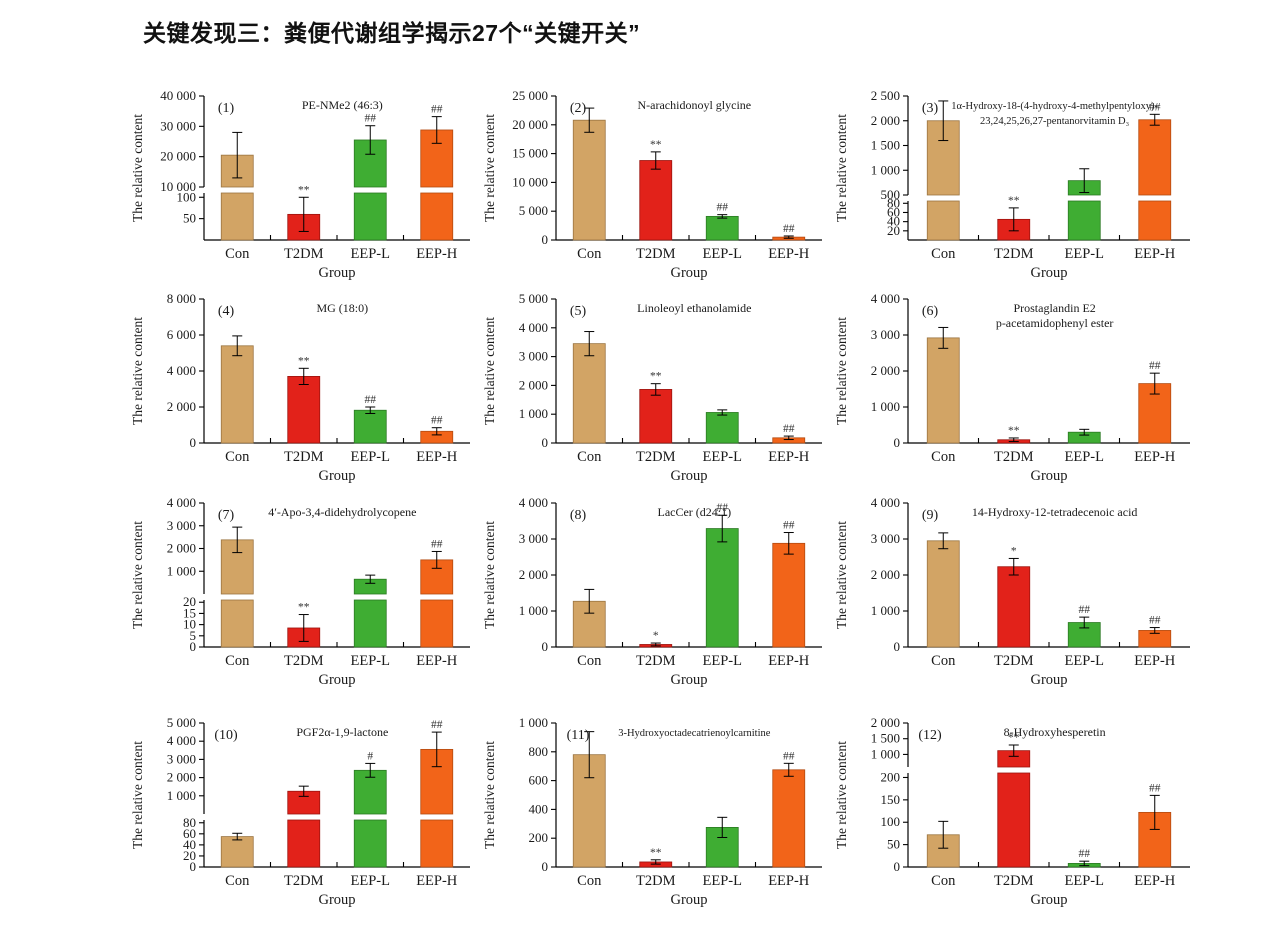 This screenshot has width=1288, height=925. What do you see at coordinates (930, 108) in the screenshot?
I see `panel-number: (3)` at bounding box center [930, 108].